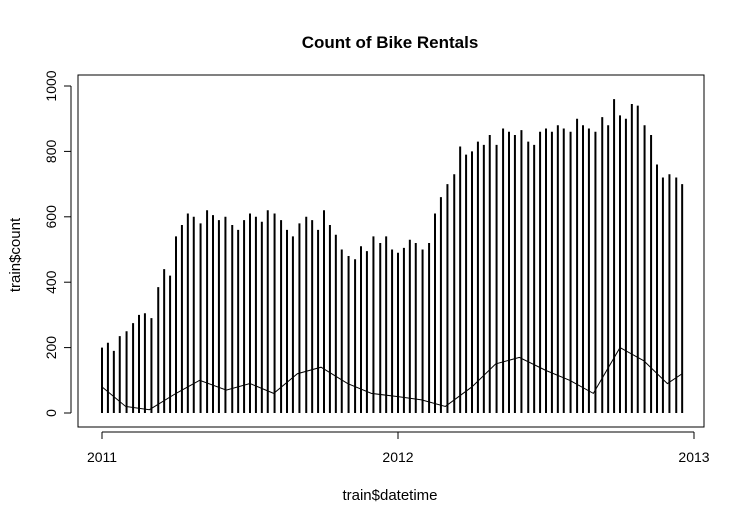 The width and height of the screenshot is (744, 530). I want to click on chart-title: Count of Bike Rentals, so click(390, 42).